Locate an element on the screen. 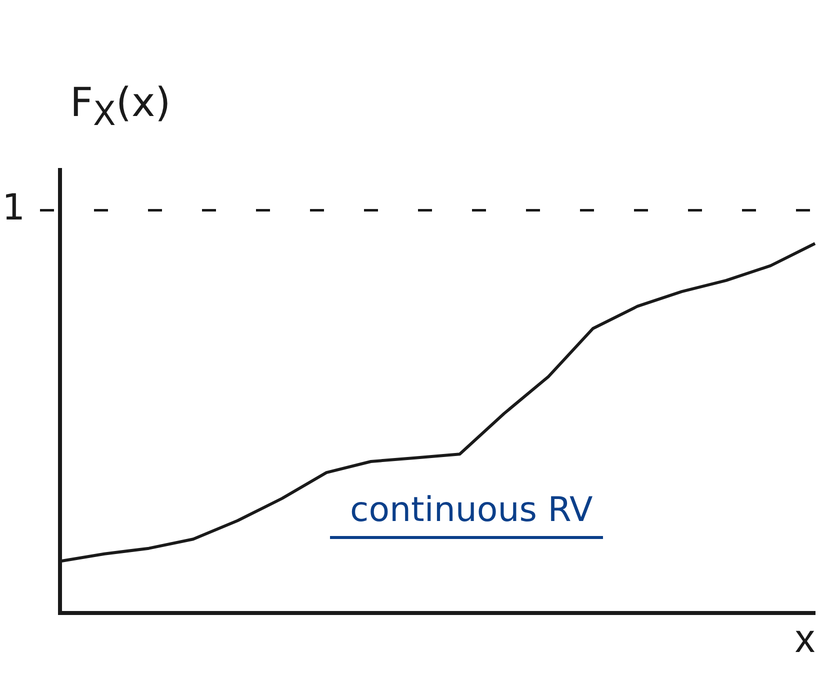 This screenshot has height=679, width=825. y-axis-title: F$_{X}$(x) is located at coordinates (120, 106).